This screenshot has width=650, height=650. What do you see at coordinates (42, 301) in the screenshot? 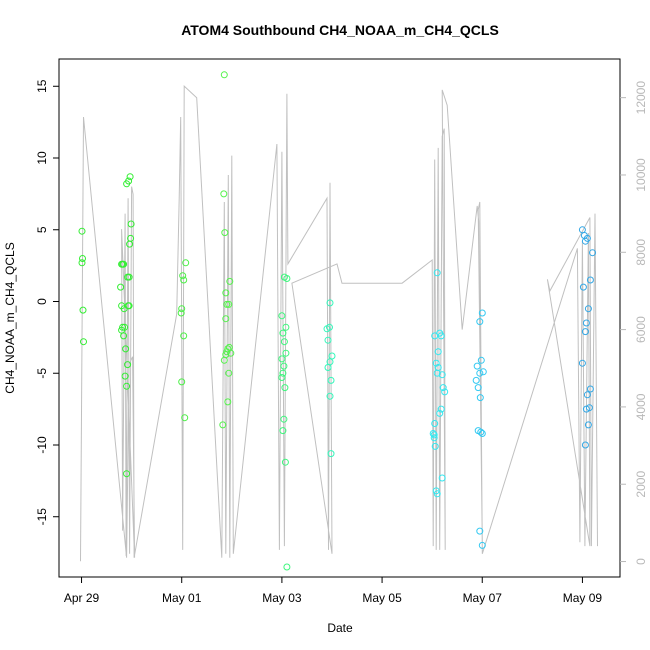
I see `y-tick-label: 0` at bounding box center [42, 301].